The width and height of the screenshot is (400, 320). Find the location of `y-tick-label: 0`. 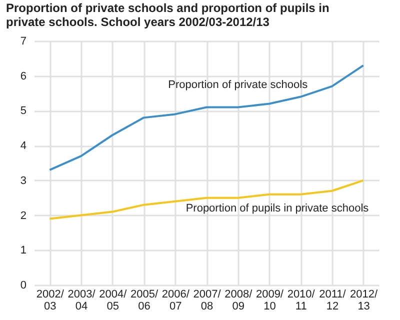

y-tick-label: 0 is located at coordinates (23, 286).